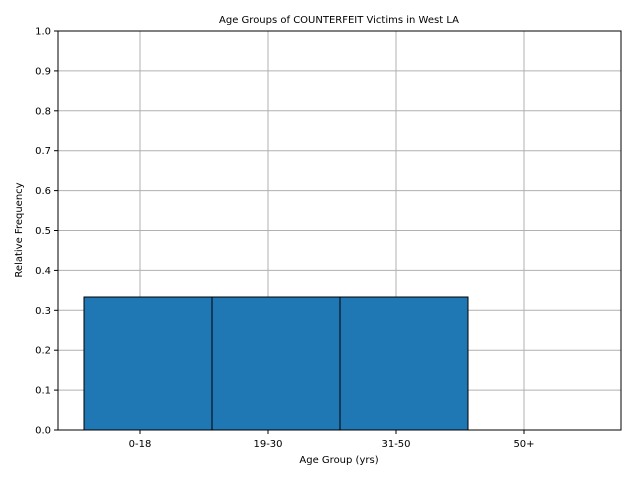  I want to click on y-tick-label: 0.9, so click(43, 71).